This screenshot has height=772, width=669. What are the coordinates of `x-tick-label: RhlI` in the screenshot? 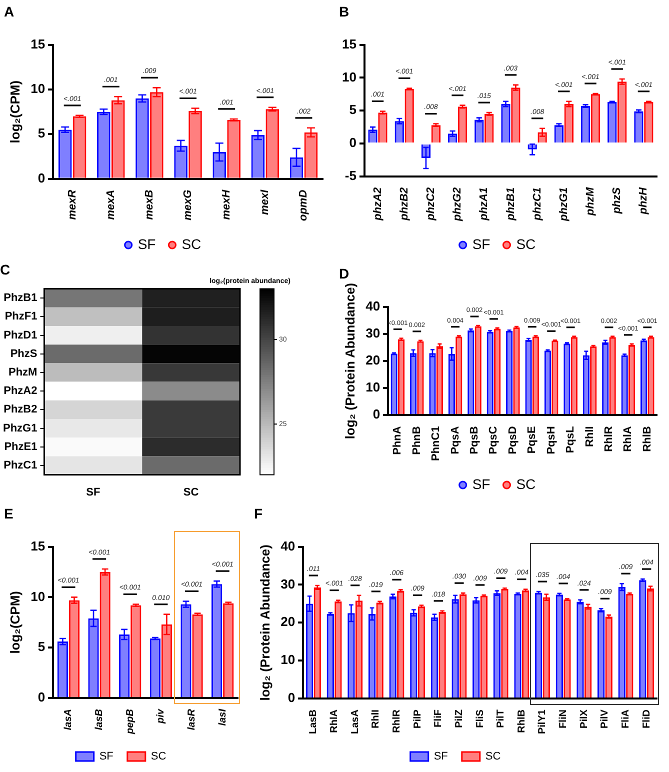 It's located at (376, 718).